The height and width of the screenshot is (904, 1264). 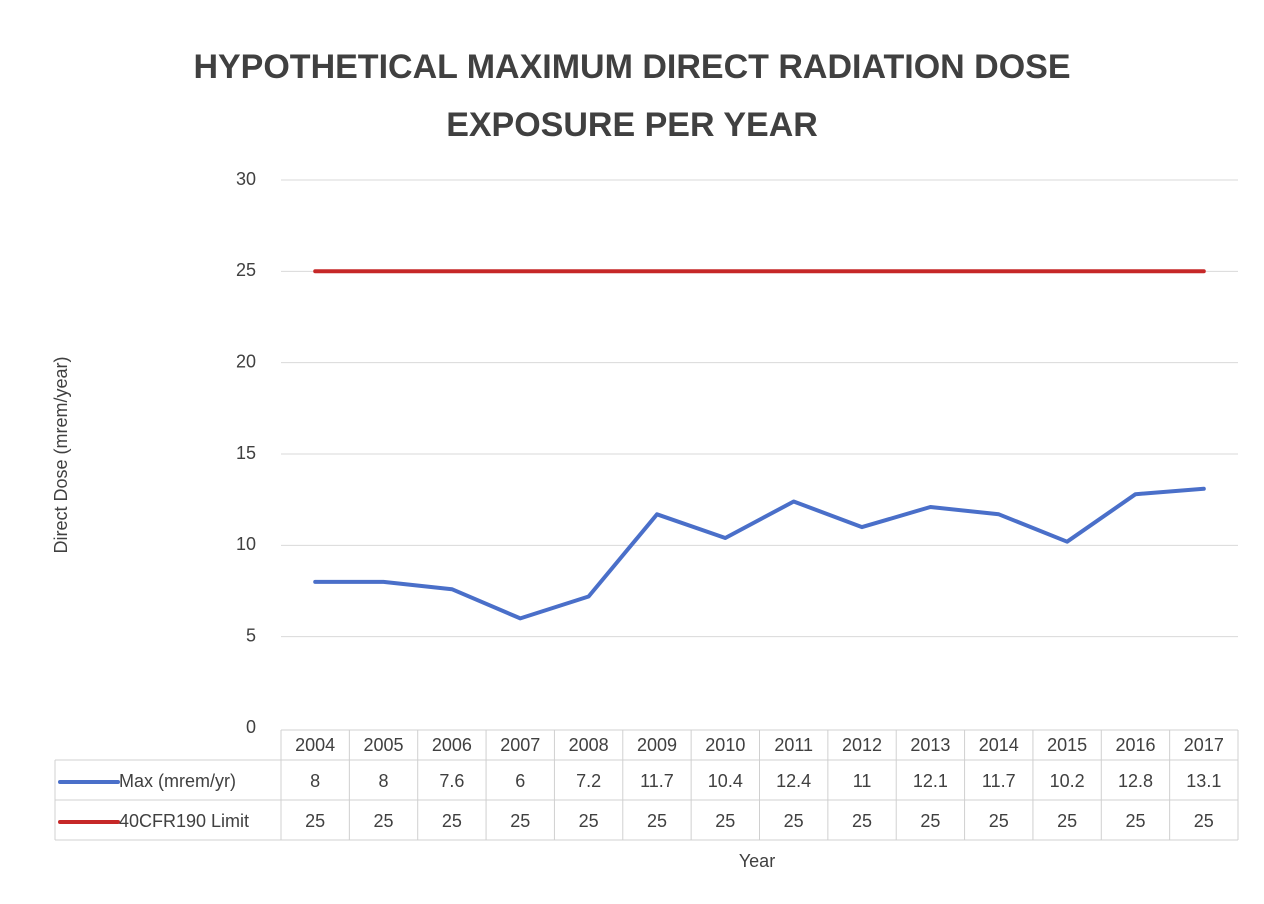 I want to click on table-value: 13.1, so click(x=1203, y=781).